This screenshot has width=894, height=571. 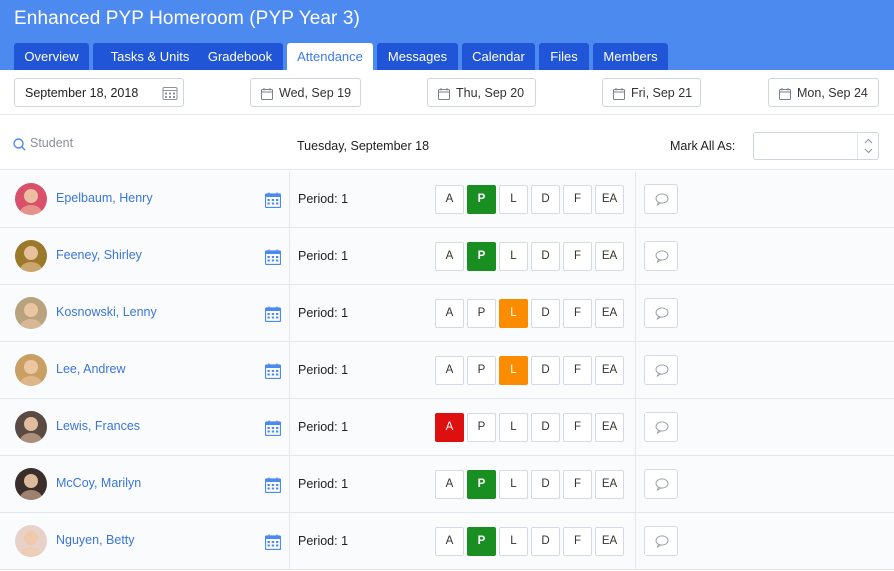 I want to click on student-row: Lee, Andrew Period: 1 A P L D F EA, so click(x=447, y=370).